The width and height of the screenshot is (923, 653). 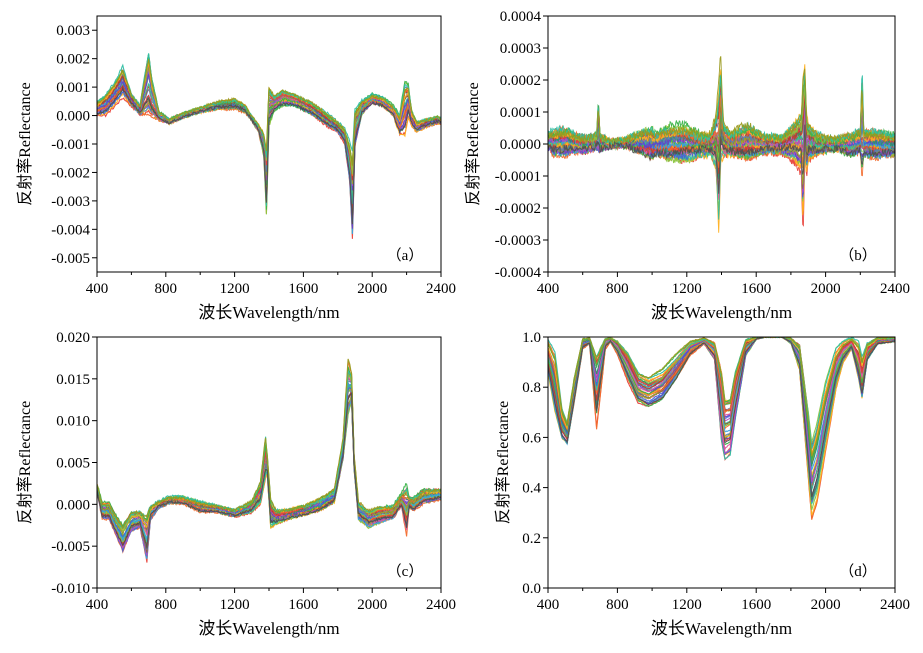 What do you see at coordinates (520, 81) in the screenshot?
I see `y-tick-label-b-6: 0.0002` at bounding box center [520, 81].